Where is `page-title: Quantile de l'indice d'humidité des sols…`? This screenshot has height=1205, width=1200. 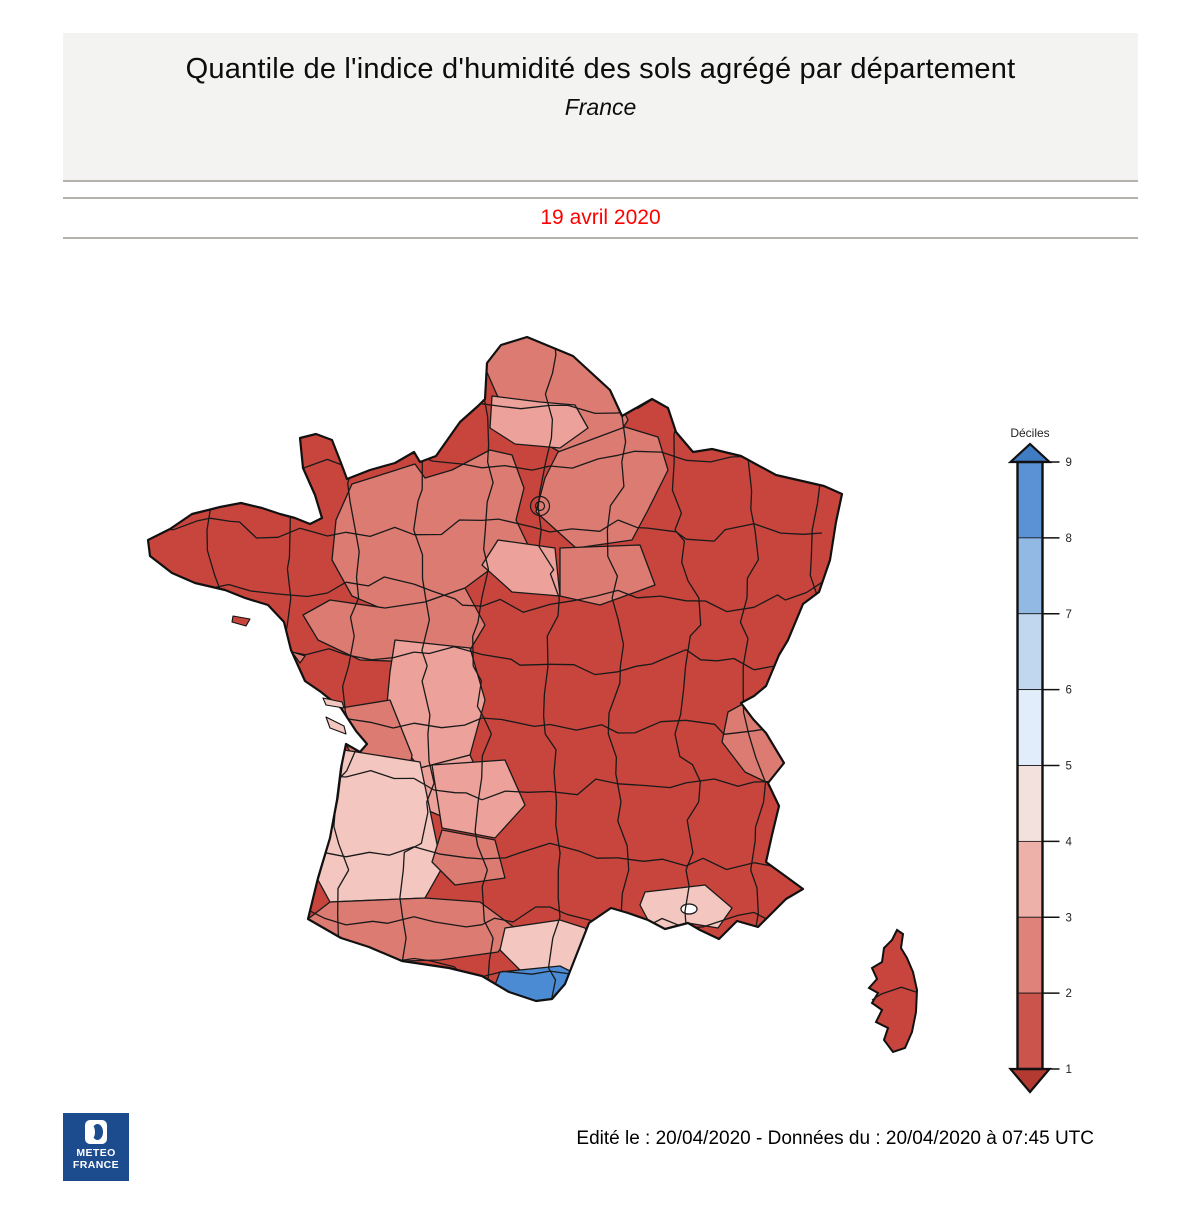
page-title: Quantile de l'indice d'humidité des sols… is located at coordinates (600, 69).